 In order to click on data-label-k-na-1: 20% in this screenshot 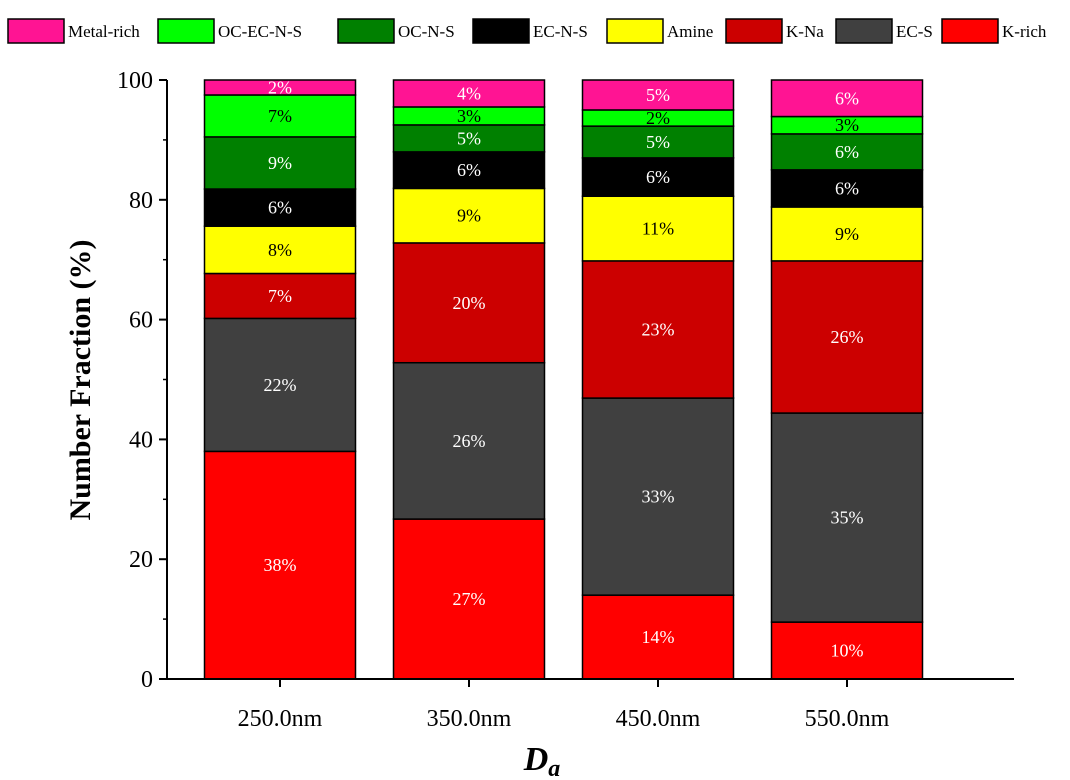, I will do `click(469, 303)`.